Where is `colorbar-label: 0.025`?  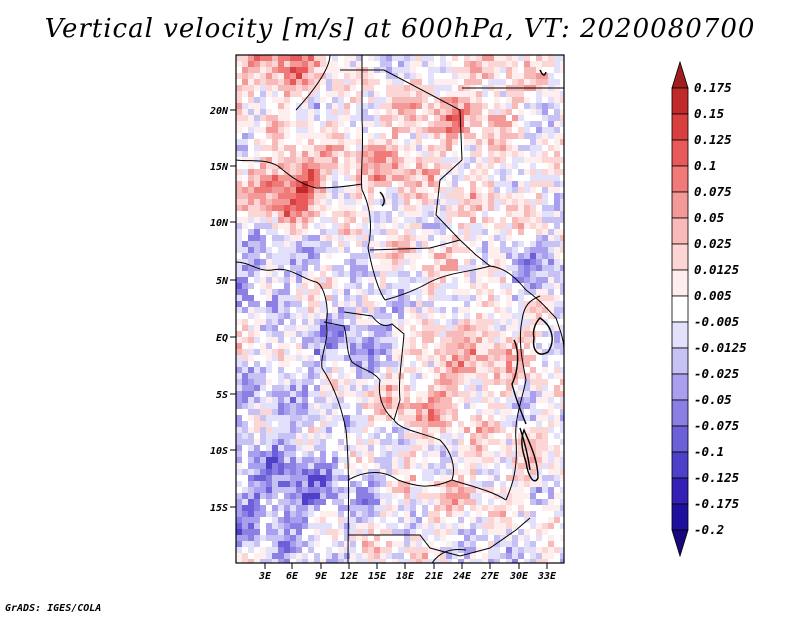
colorbar-label: 0.025 is located at coordinates (713, 243).